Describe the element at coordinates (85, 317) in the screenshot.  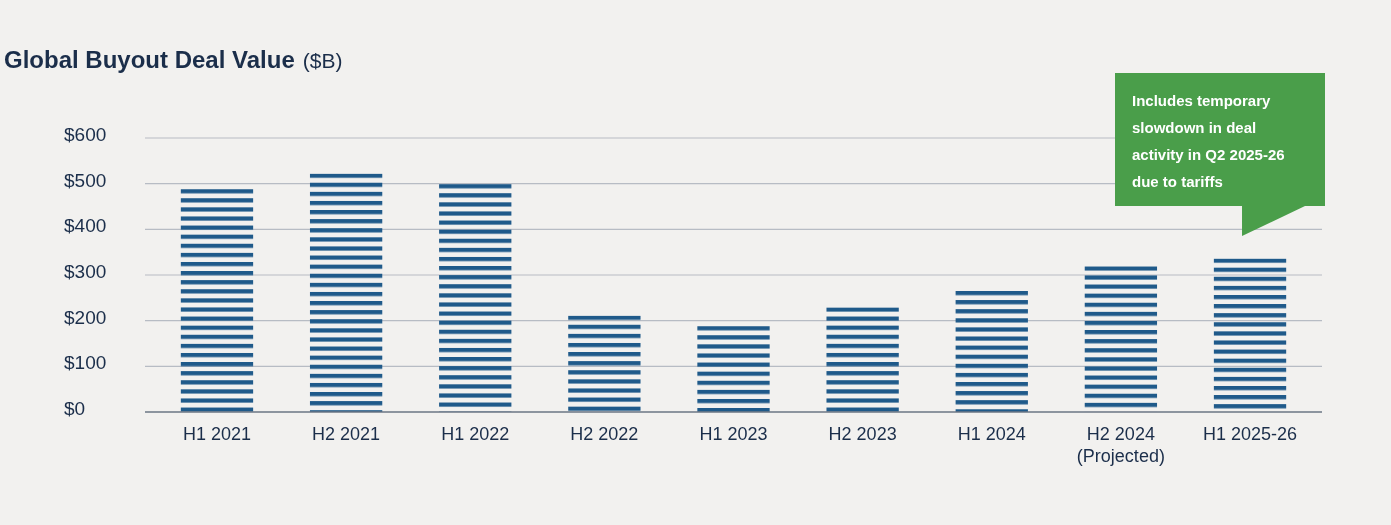
I see `y-tick-label: $200` at that location.